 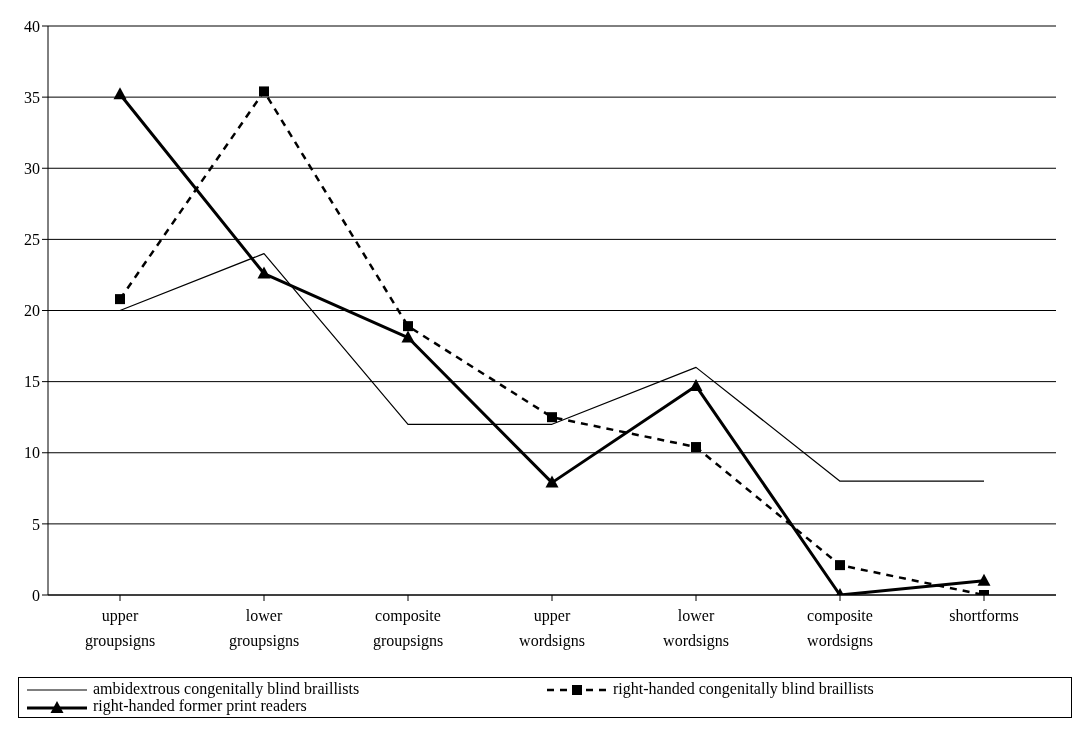 What do you see at coordinates (226, 688) in the screenshot?
I see `legend-label: ambidextrous congenitally blind braillists` at bounding box center [226, 688].